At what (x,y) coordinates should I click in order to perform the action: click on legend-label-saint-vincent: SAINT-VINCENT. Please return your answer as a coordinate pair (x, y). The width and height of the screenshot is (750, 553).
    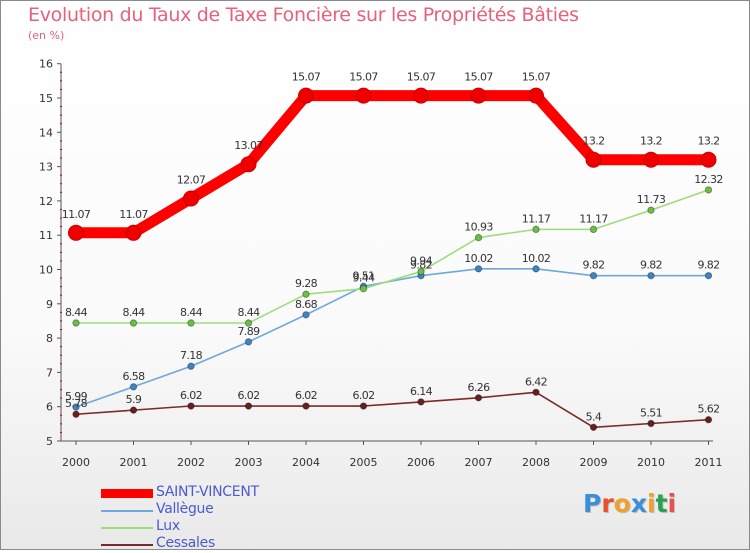
    Looking at the image, I should click on (207, 492).